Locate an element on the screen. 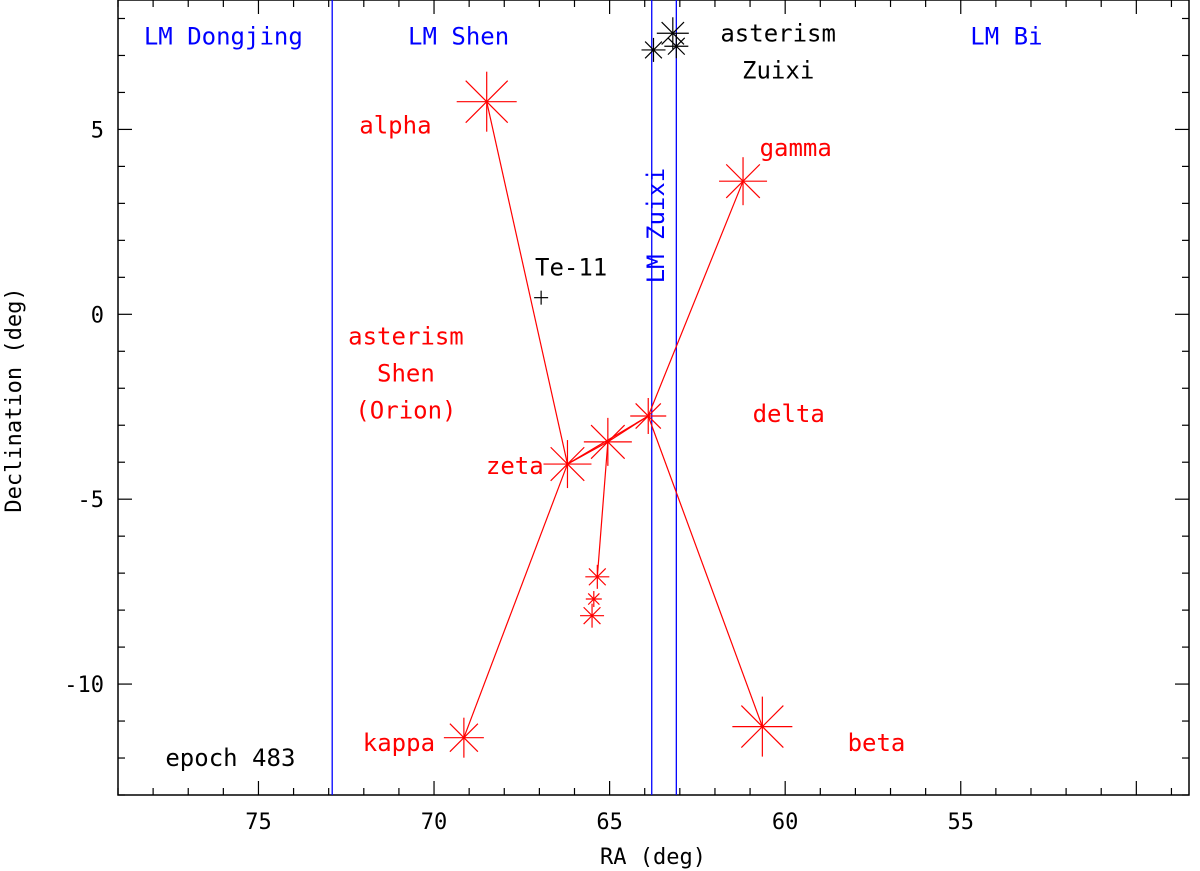  te11-label: Te-11 is located at coordinates (571, 268).